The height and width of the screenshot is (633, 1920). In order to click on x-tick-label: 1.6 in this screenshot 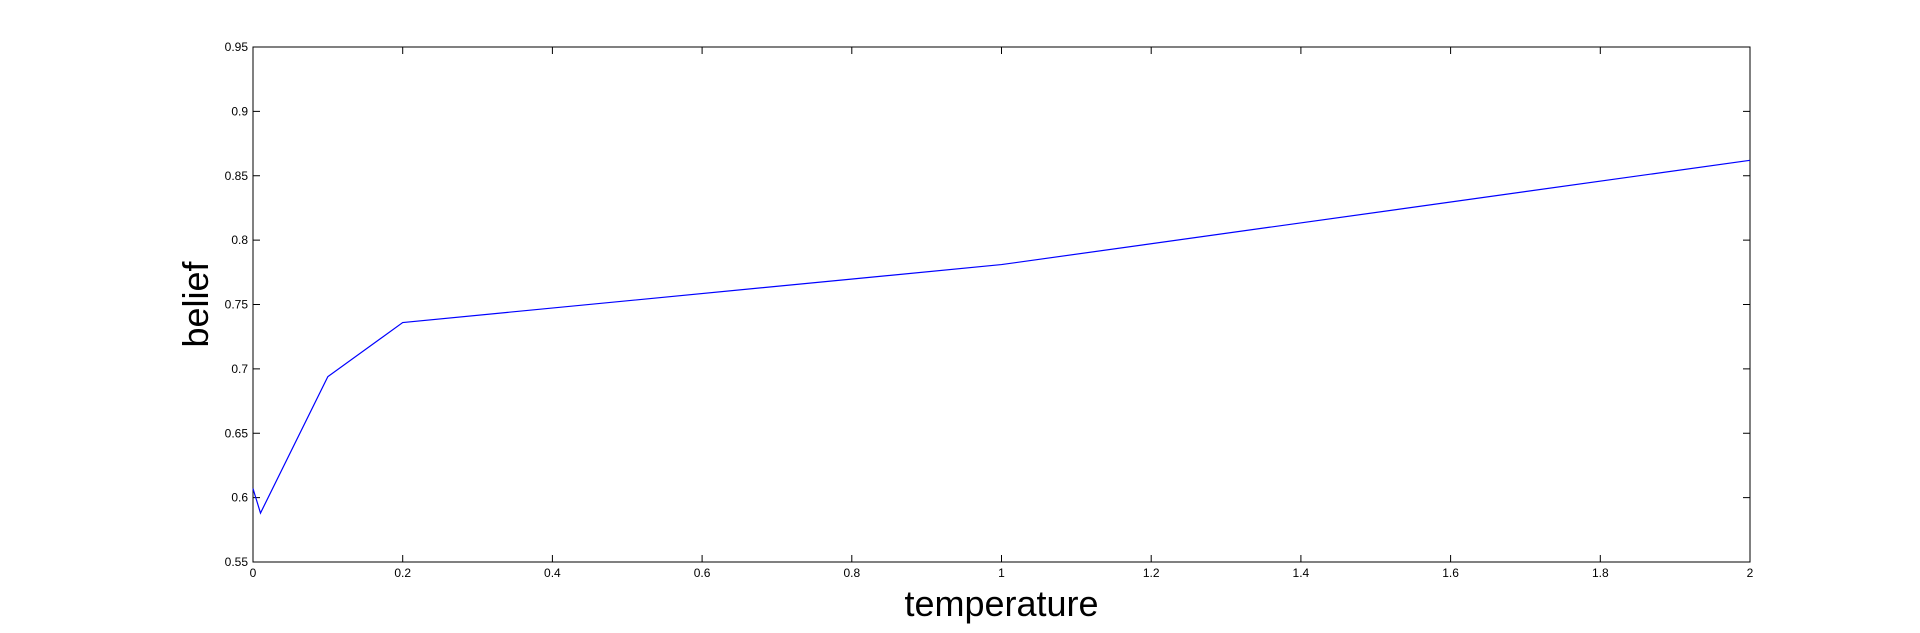, I will do `click(1450, 573)`.